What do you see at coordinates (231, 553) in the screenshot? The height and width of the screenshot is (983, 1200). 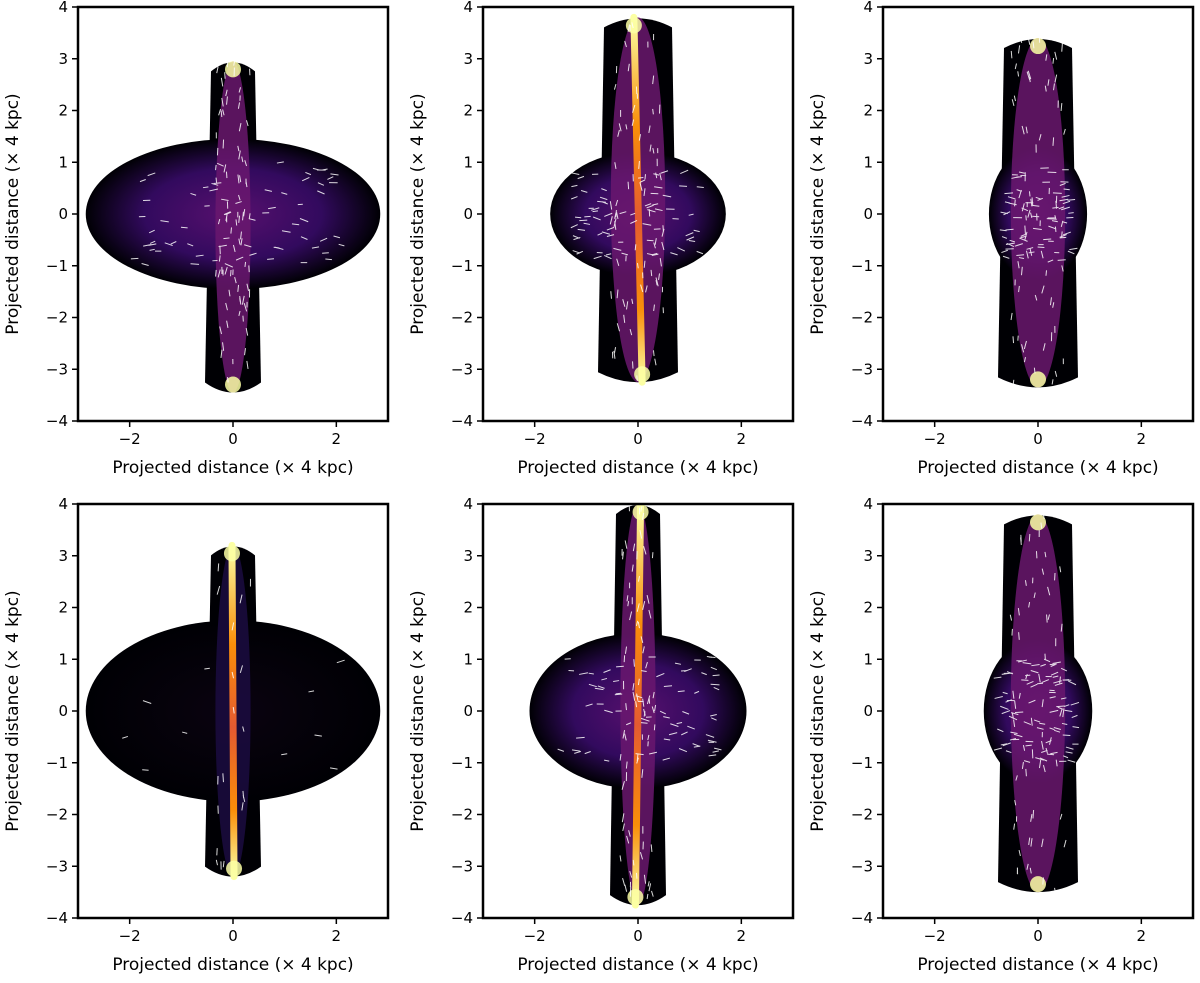 I see `hotspot-top` at bounding box center [231, 553].